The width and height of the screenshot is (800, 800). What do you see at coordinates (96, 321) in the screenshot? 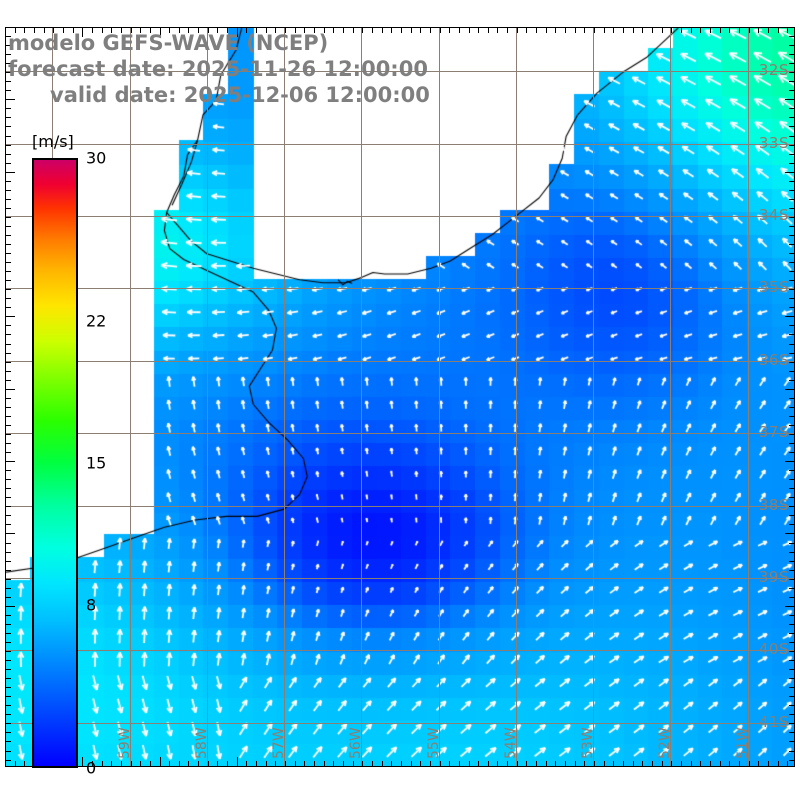
I see `colorbar-tick-label: 22` at bounding box center [96, 321].